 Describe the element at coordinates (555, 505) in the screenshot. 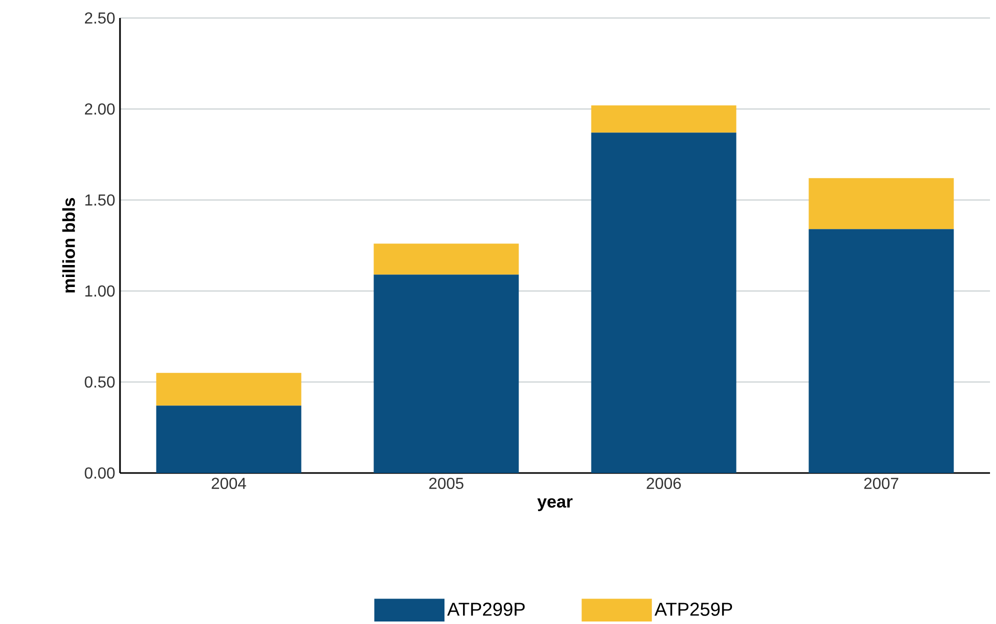

I see `x-axis-title: year` at that location.